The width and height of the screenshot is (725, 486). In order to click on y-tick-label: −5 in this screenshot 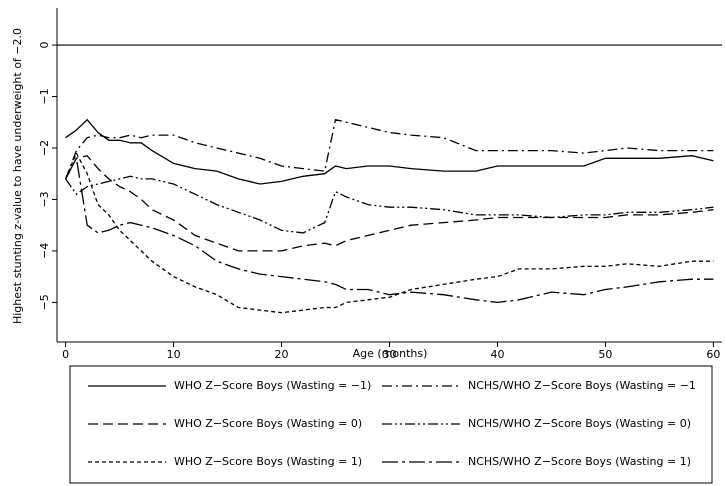, I will do `click(44, 302)`.